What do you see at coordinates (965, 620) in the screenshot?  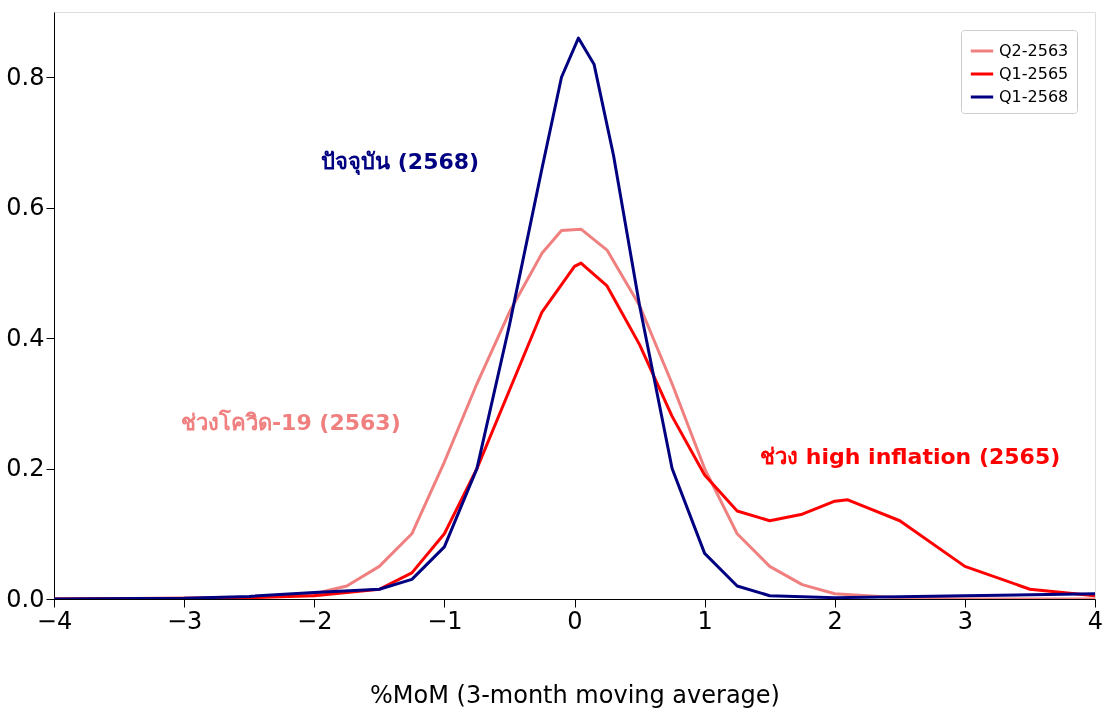 I see `x-tick-label: 3` at bounding box center [965, 620].